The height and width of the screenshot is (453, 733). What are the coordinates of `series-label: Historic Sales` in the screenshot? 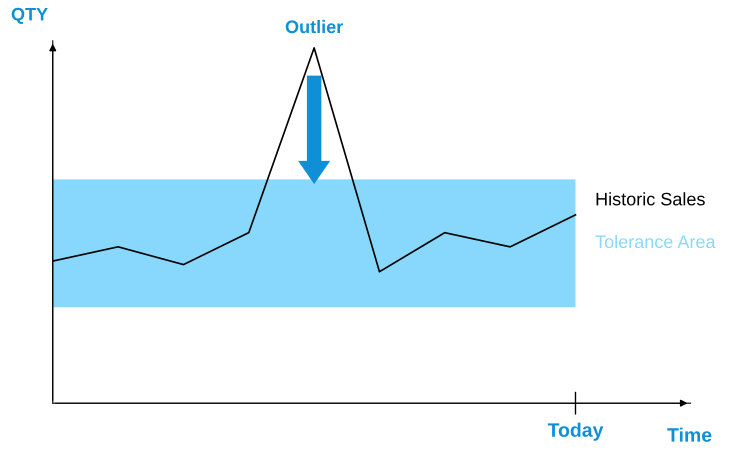 It's located at (650, 199).